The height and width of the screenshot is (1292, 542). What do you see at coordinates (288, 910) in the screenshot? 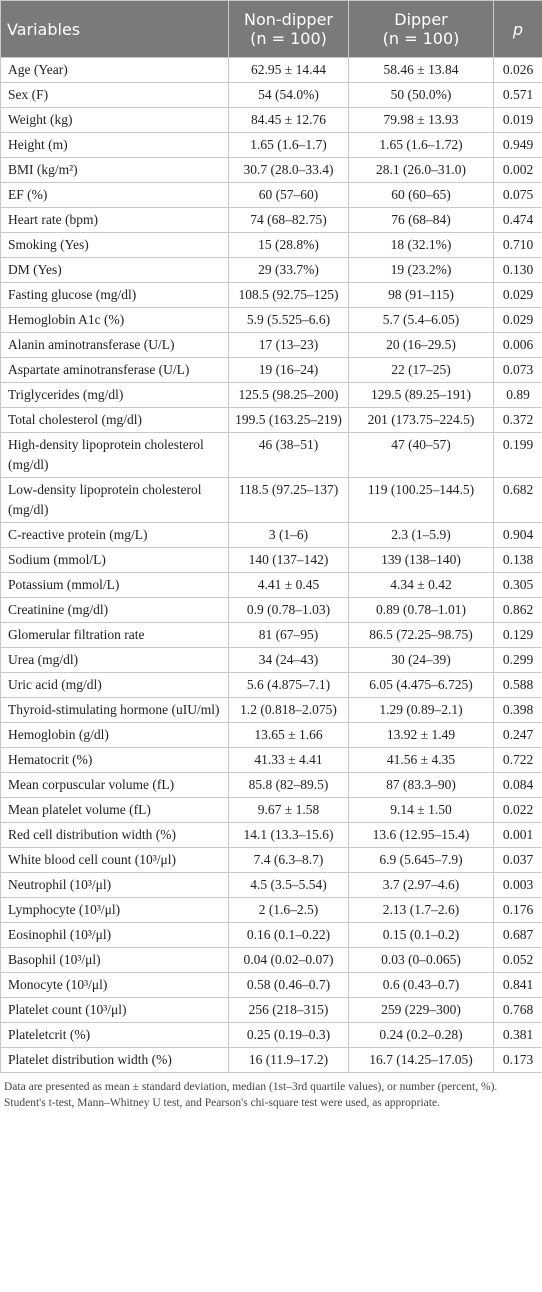
I see `value-cell: 2 (1.6–2.5)` at bounding box center [288, 910].